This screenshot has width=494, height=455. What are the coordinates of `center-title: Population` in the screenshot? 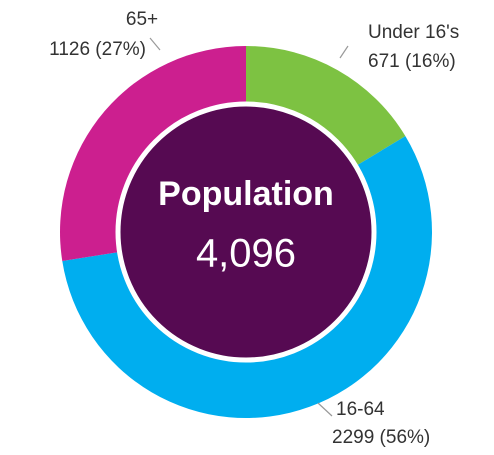 It's located at (246, 194).